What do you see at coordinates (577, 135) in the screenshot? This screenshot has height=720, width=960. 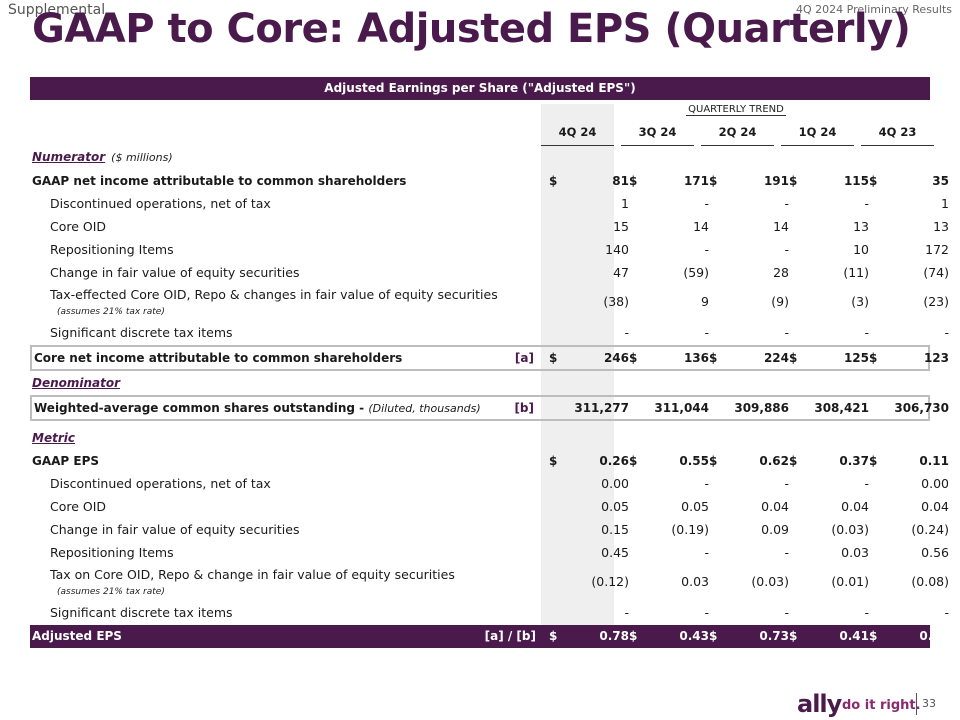 I see `column-header: 4Q 24` at bounding box center [577, 135].